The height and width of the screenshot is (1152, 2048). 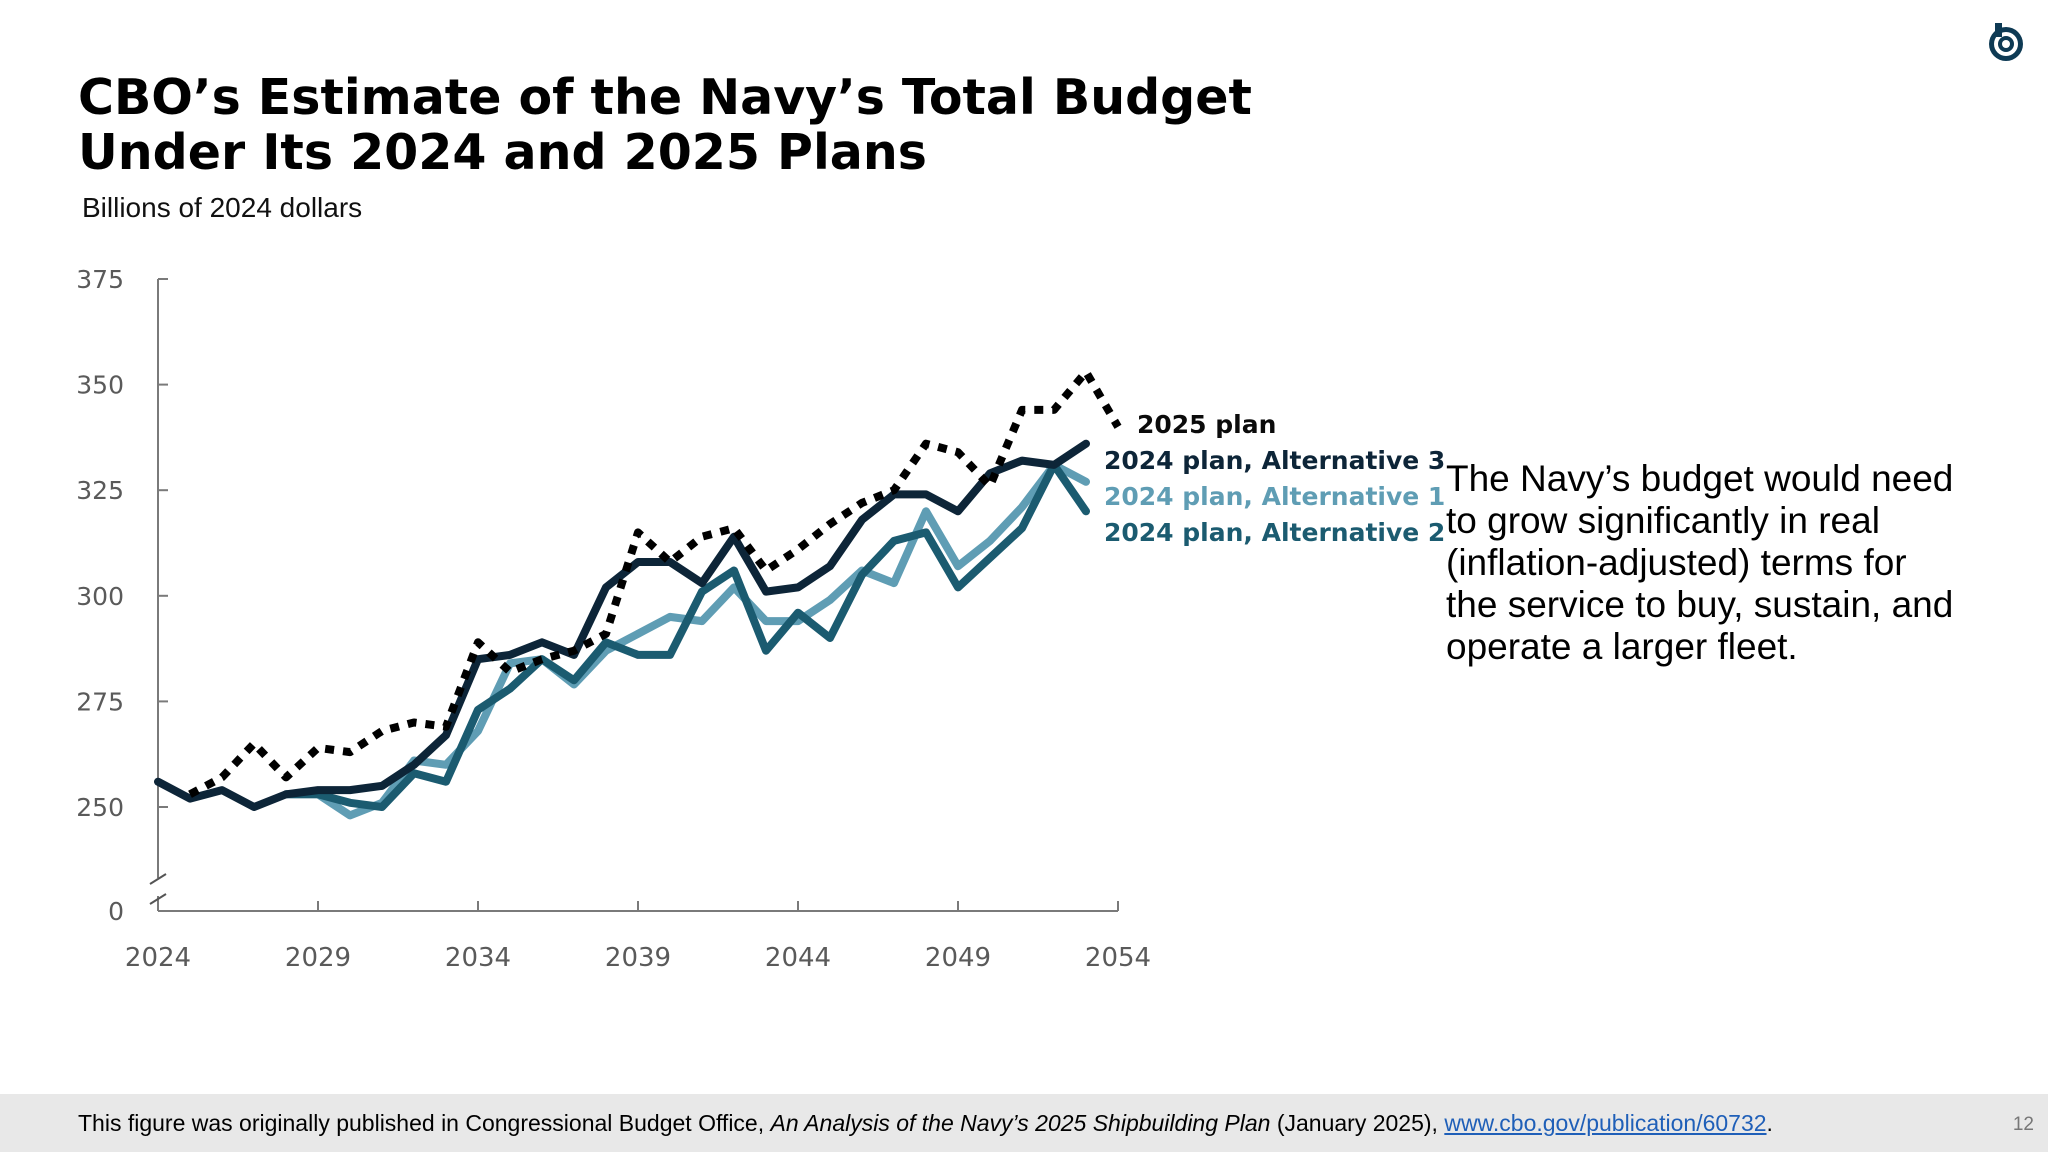 I want to click on legend-label: 2025 plan, so click(x=1206, y=424).